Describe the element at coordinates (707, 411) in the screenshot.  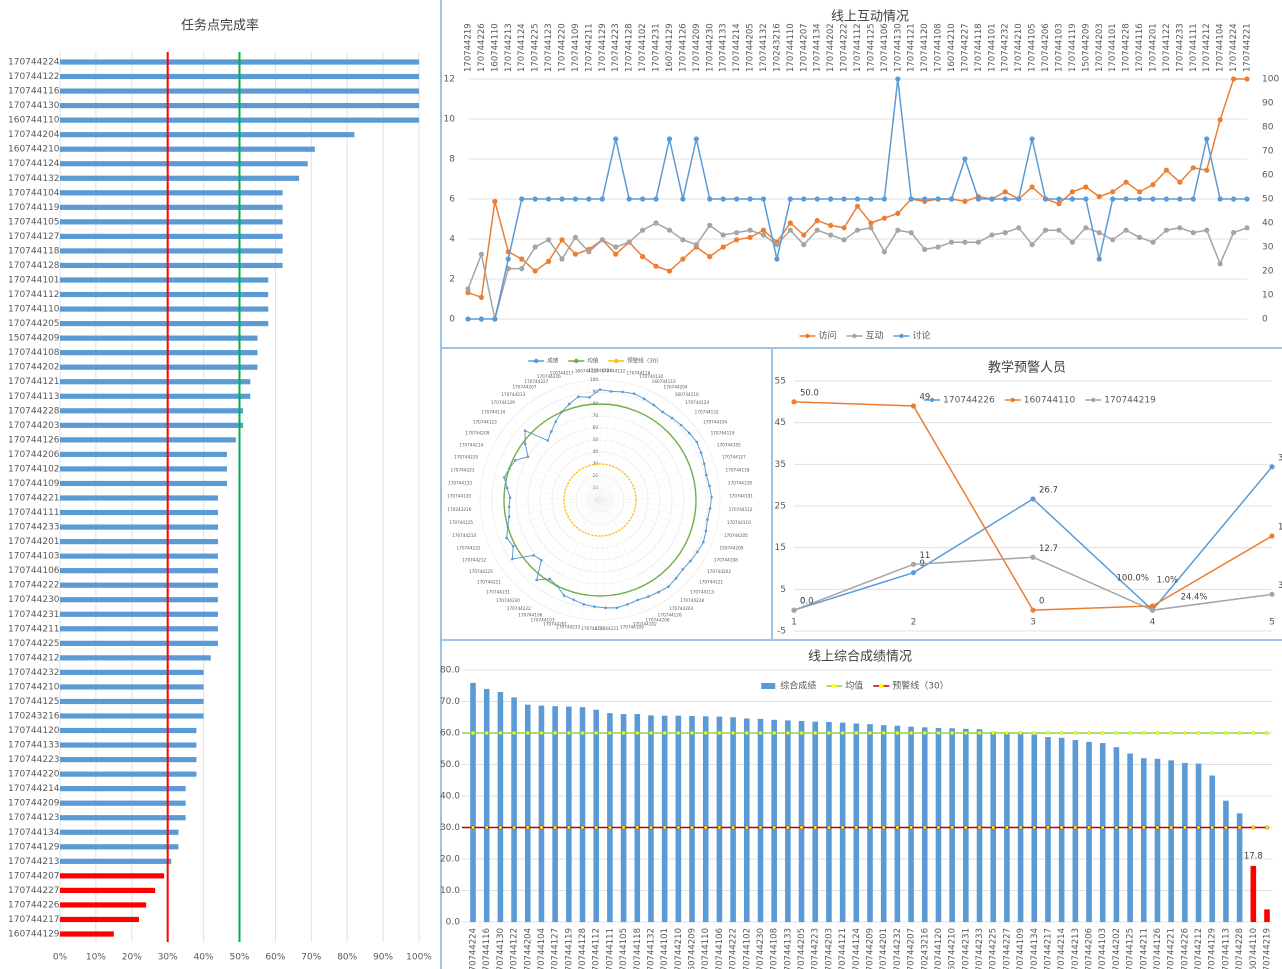
I see `category-label: 170744132` at that location.